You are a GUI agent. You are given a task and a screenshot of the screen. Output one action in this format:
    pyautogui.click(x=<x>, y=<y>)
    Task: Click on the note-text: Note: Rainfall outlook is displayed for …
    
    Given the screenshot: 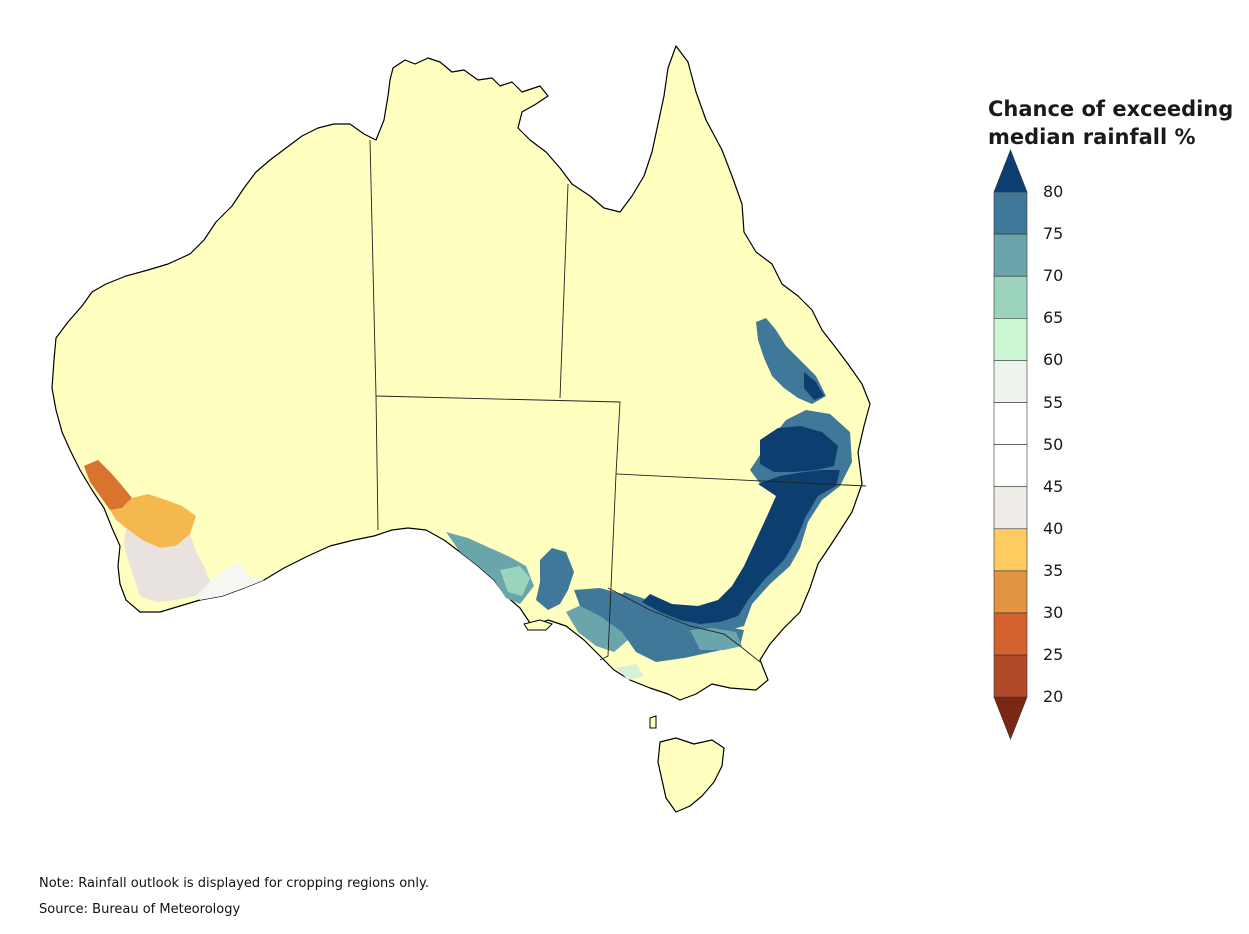 What is the action you would take?
    pyautogui.click(x=234, y=883)
    